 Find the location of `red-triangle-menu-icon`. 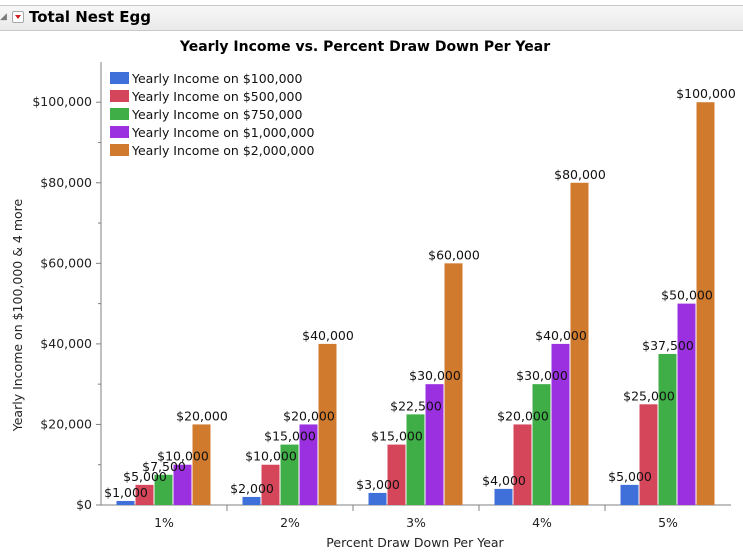

red-triangle-menu-icon is located at coordinates (18, 17).